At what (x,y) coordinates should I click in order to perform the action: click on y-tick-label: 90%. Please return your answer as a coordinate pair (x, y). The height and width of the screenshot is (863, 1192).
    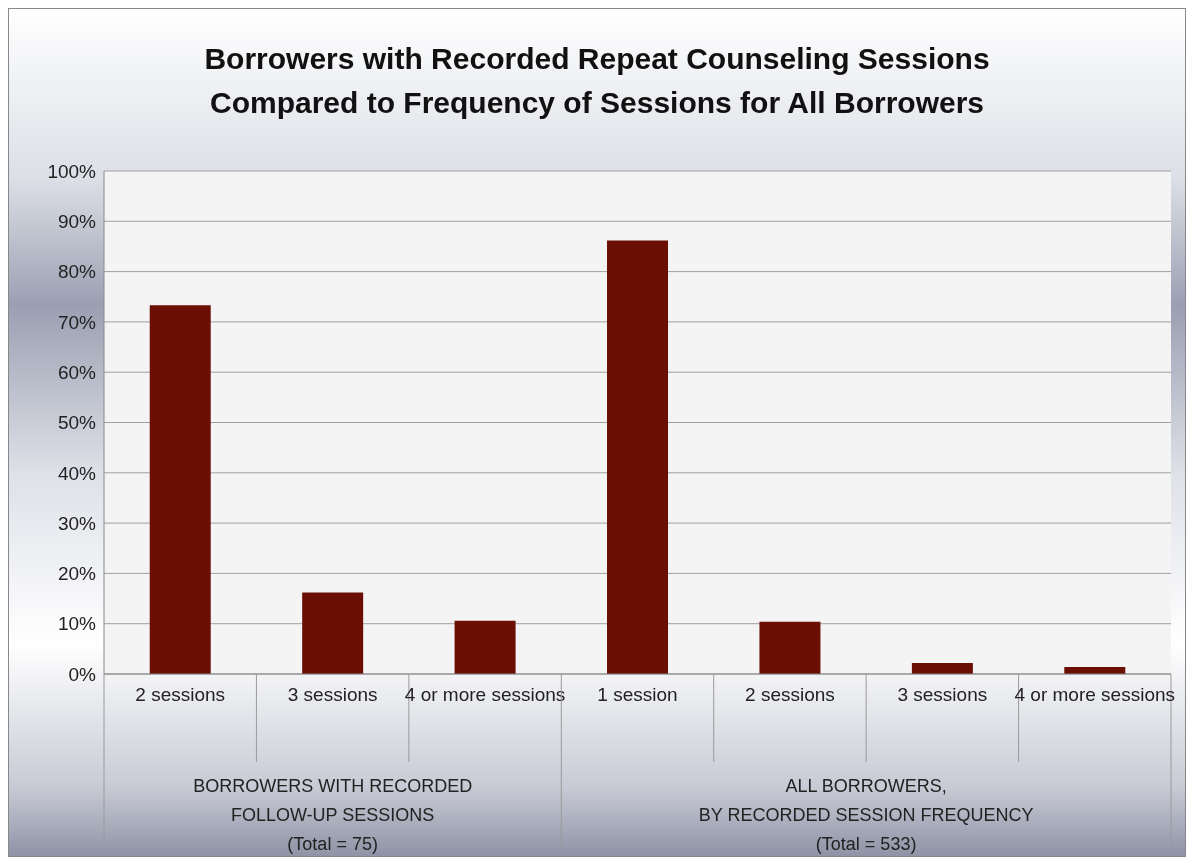
    Looking at the image, I should click on (77, 222).